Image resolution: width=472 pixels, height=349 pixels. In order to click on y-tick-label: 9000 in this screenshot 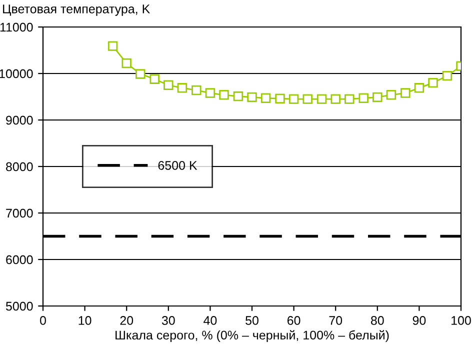, I will do `click(19, 120)`.